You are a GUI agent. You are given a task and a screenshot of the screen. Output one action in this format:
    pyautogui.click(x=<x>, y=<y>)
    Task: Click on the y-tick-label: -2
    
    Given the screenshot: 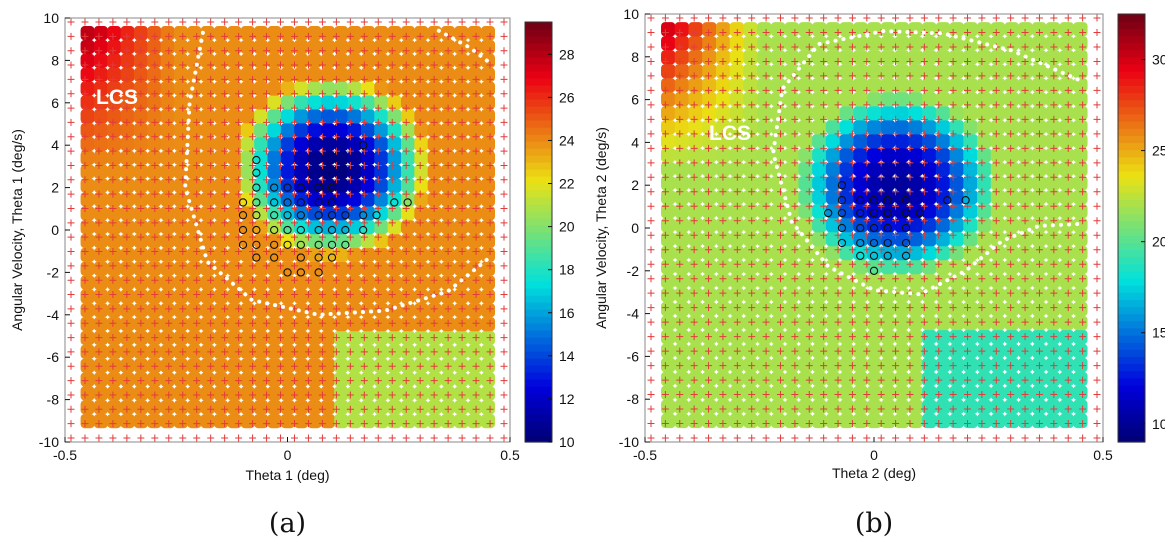 What is the action you would take?
    pyautogui.click(x=633, y=271)
    